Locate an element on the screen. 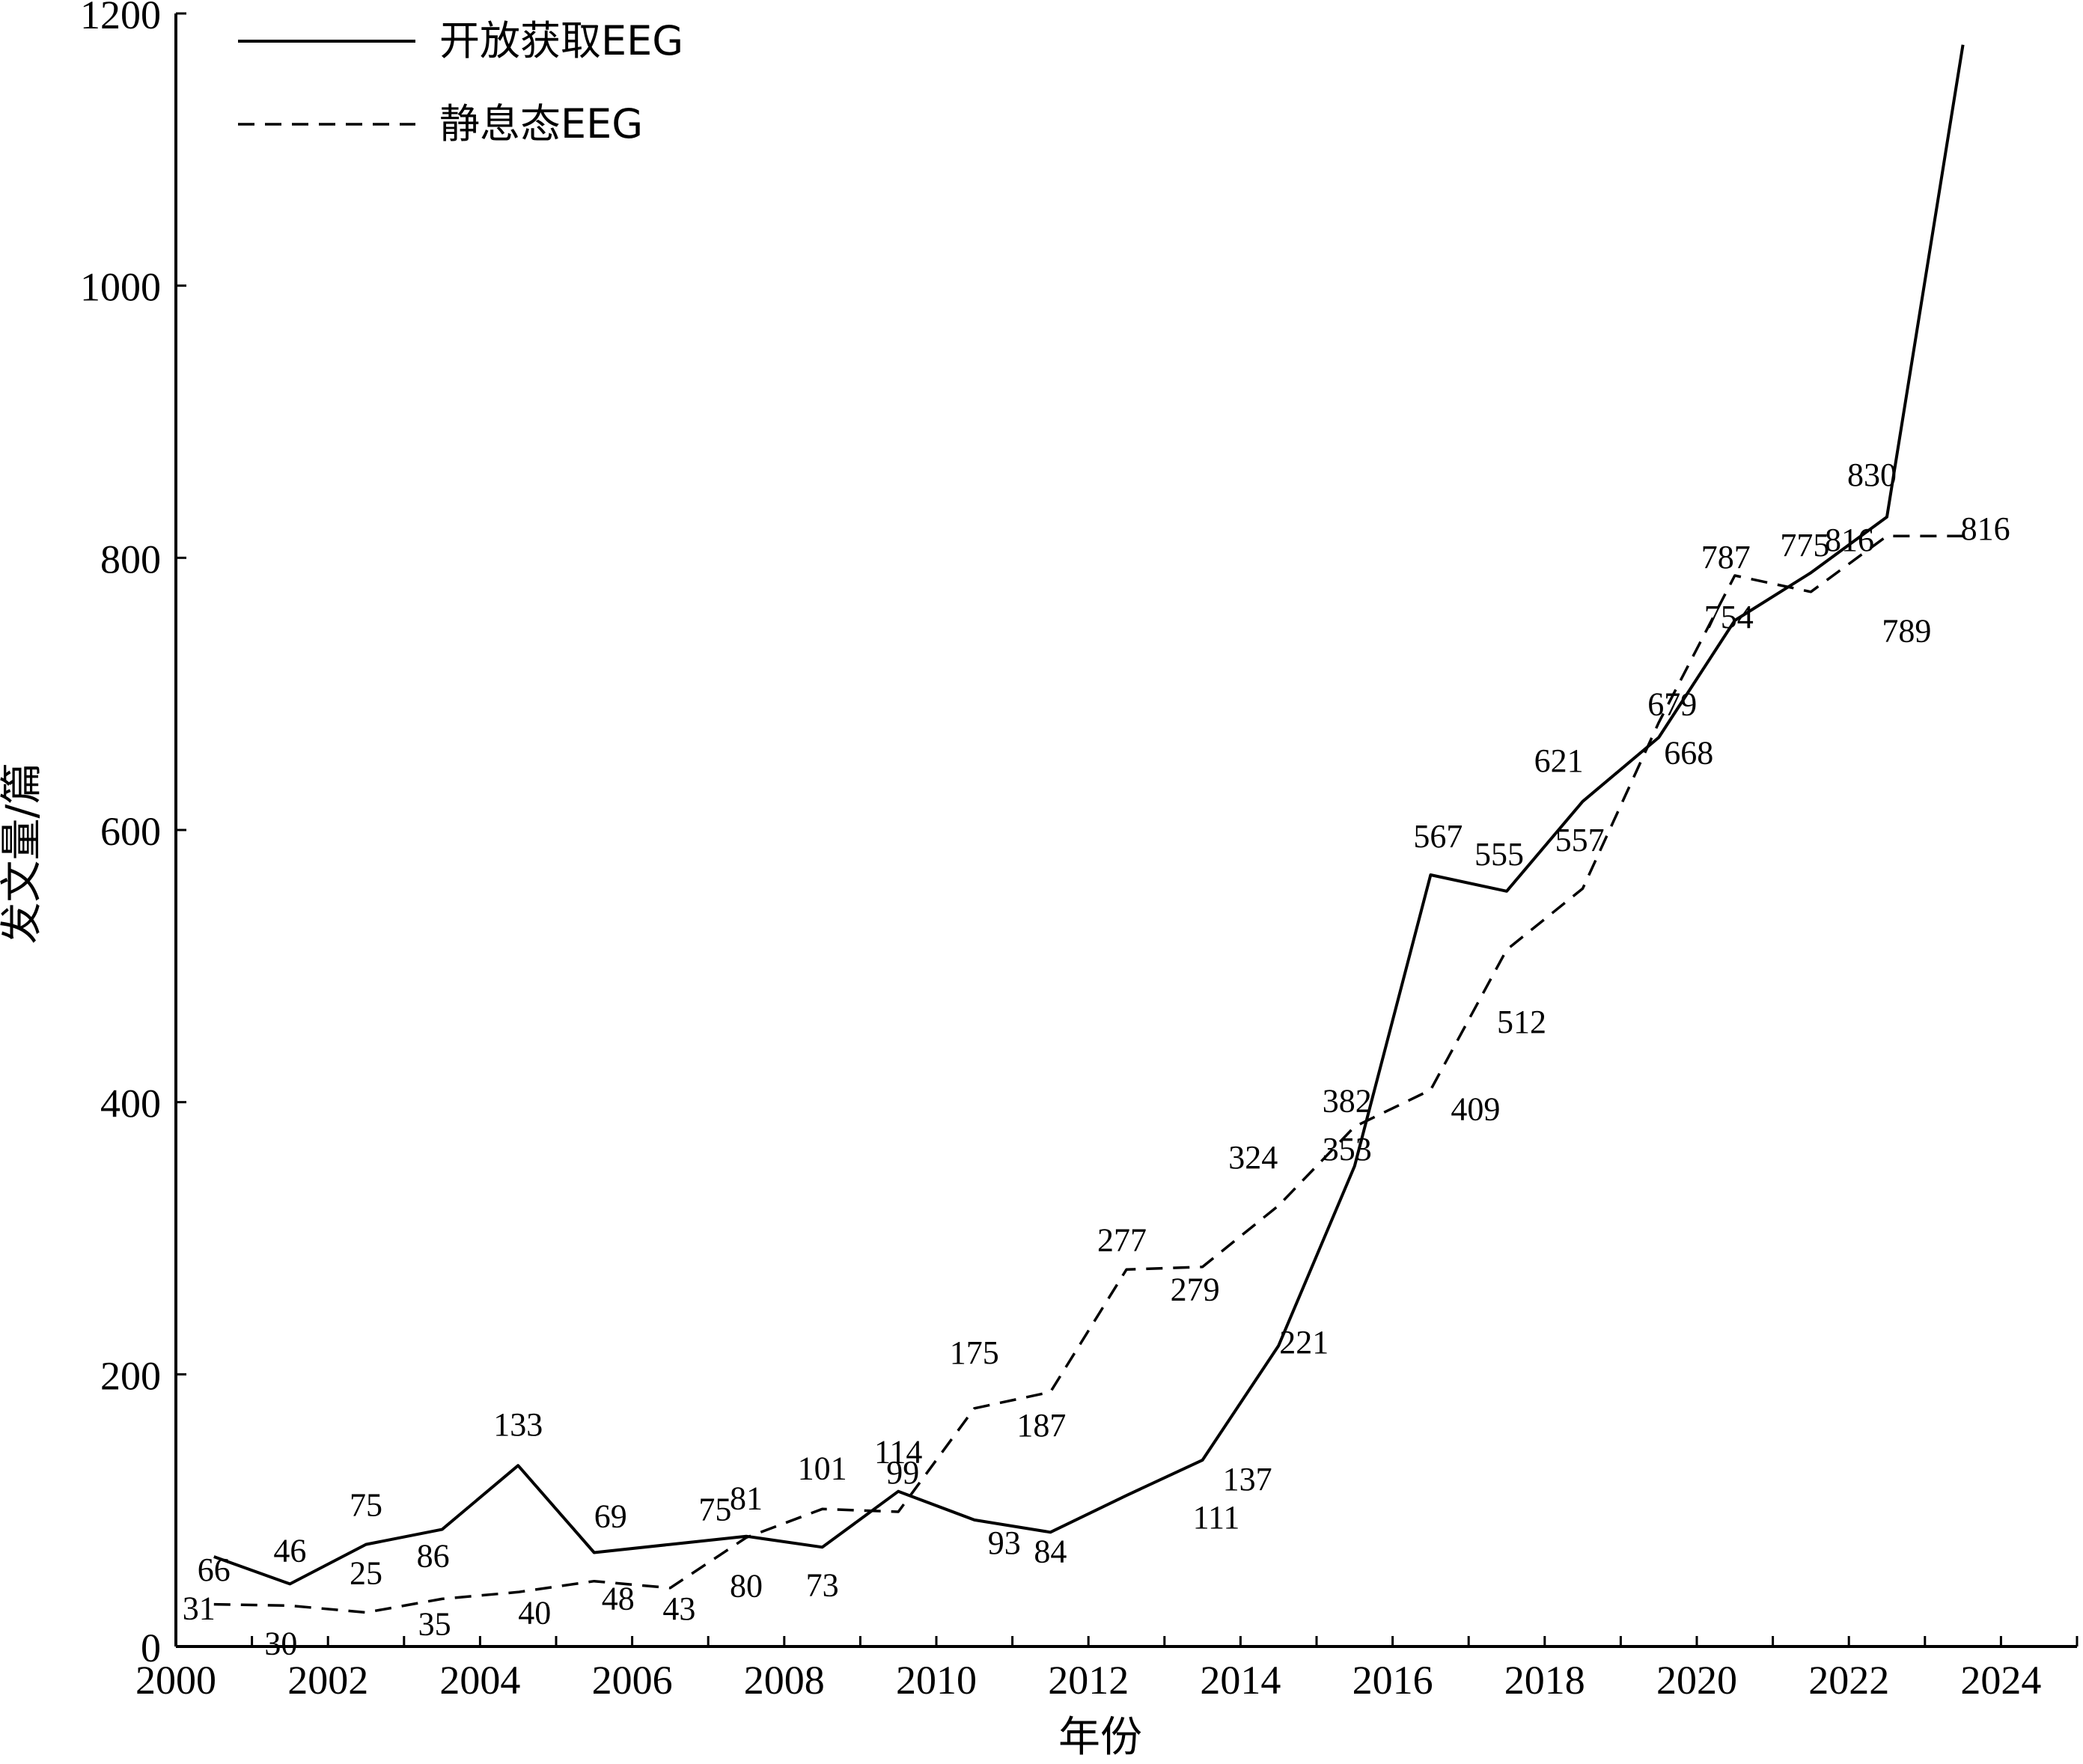 This screenshot has width=2083, height=1764. data-label-open-access-eeg: 555 is located at coordinates (1499, 854).